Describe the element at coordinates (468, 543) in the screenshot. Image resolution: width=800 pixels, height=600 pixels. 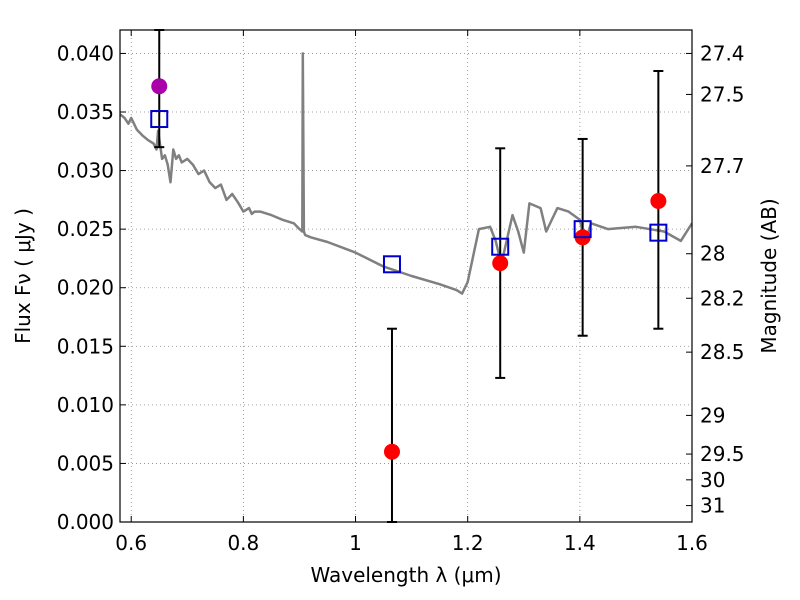
I see `x-tick-label: 1.2` at that location.